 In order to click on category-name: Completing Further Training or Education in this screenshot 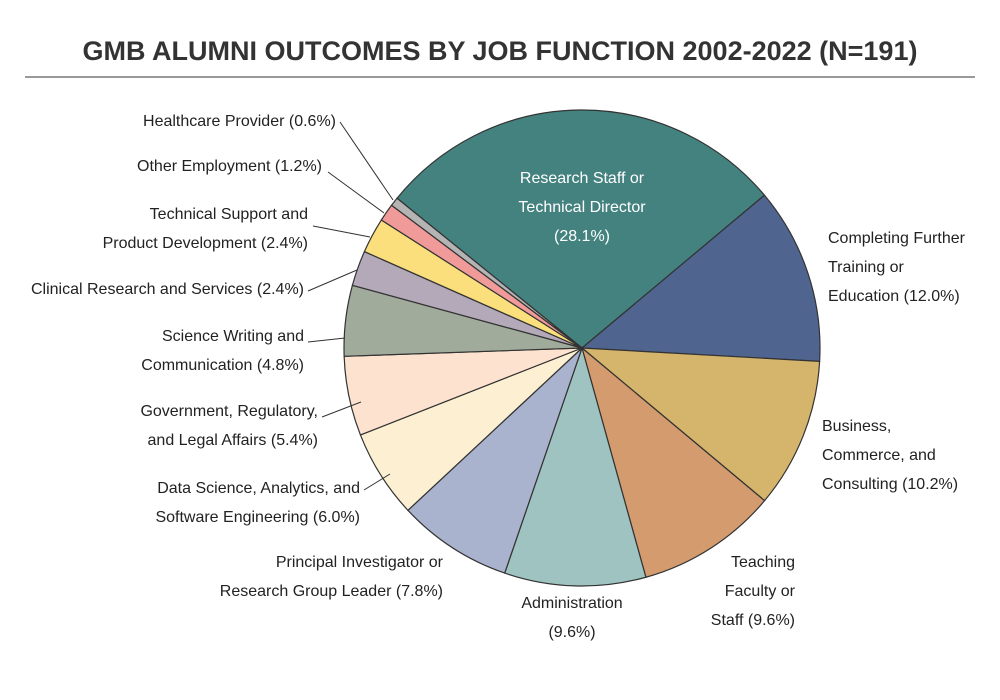, I will do `click(896, 267)`.